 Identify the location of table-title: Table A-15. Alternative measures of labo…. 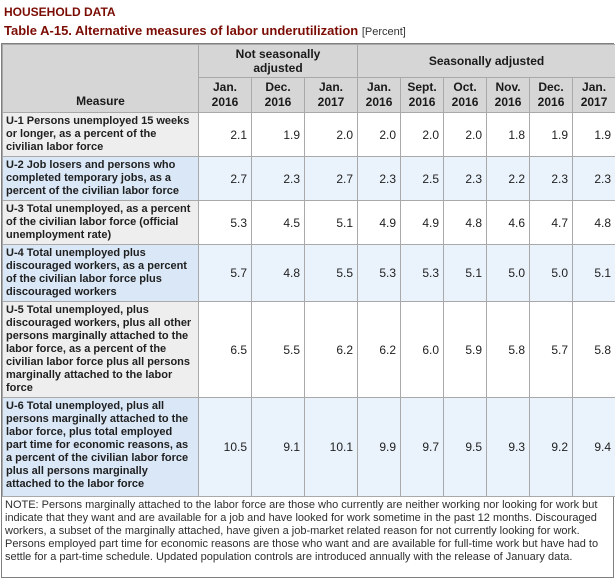
(309, 31).